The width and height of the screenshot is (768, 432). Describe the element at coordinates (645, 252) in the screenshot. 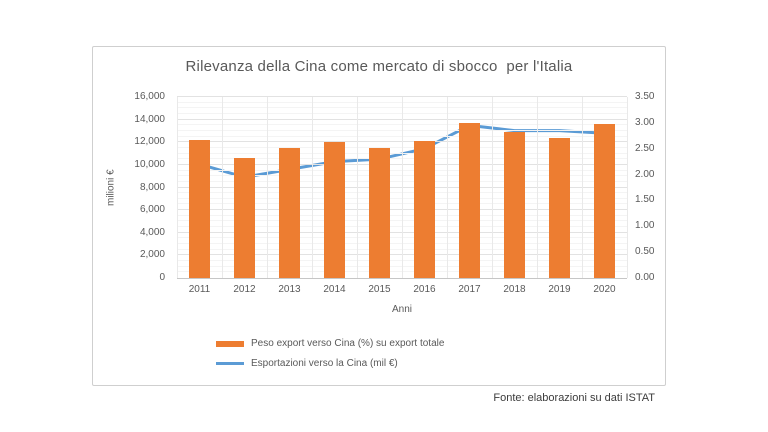

I see `right-tick-label: 0.50` at that location.